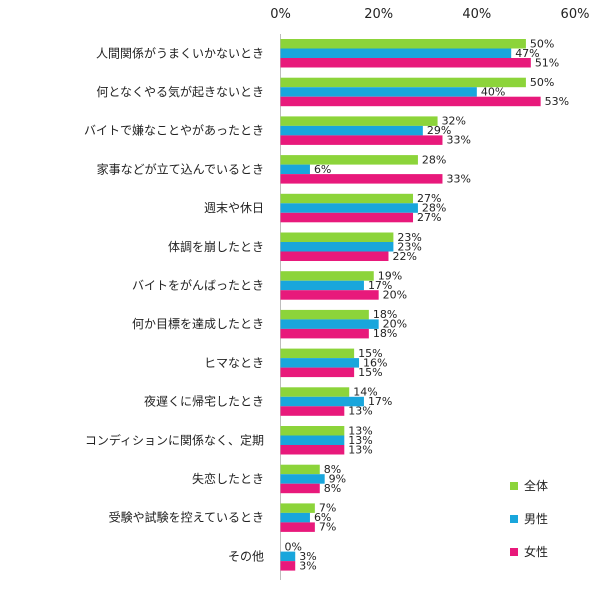 This screenshot has height=592, width=616. Describe the element at coordinates (476, 14) in the screenshot. I see `x-tick-label: 40%` at that location.